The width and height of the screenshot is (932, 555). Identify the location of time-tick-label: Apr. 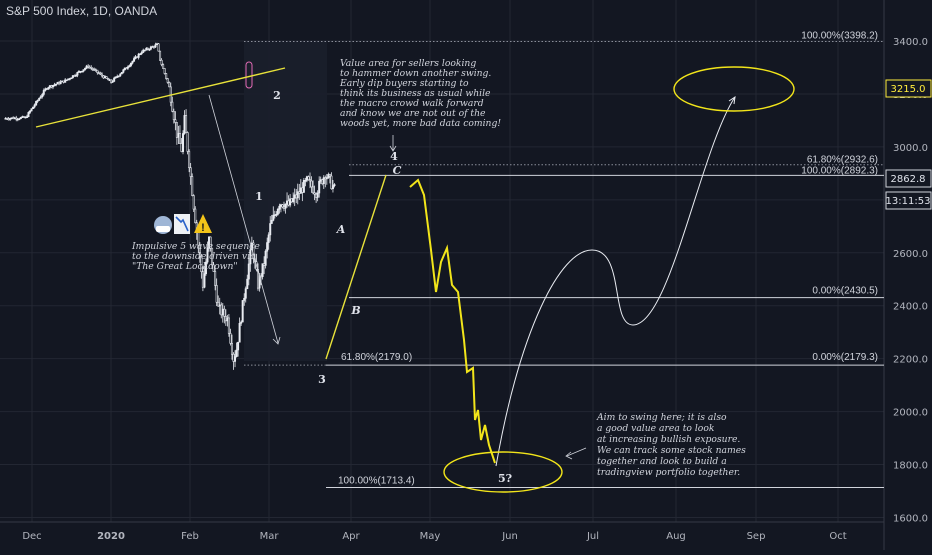
(351, 536).